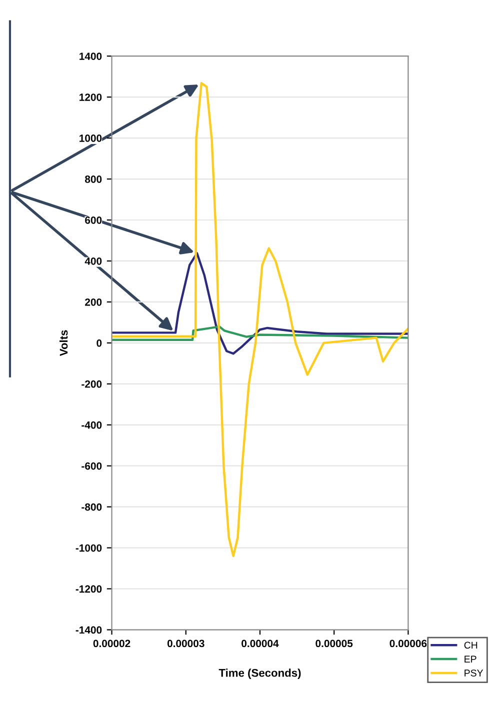  Describe the element at coordinates (334, 644) in the screenshot. I see `x-tick-label: 0.00005` at that location.